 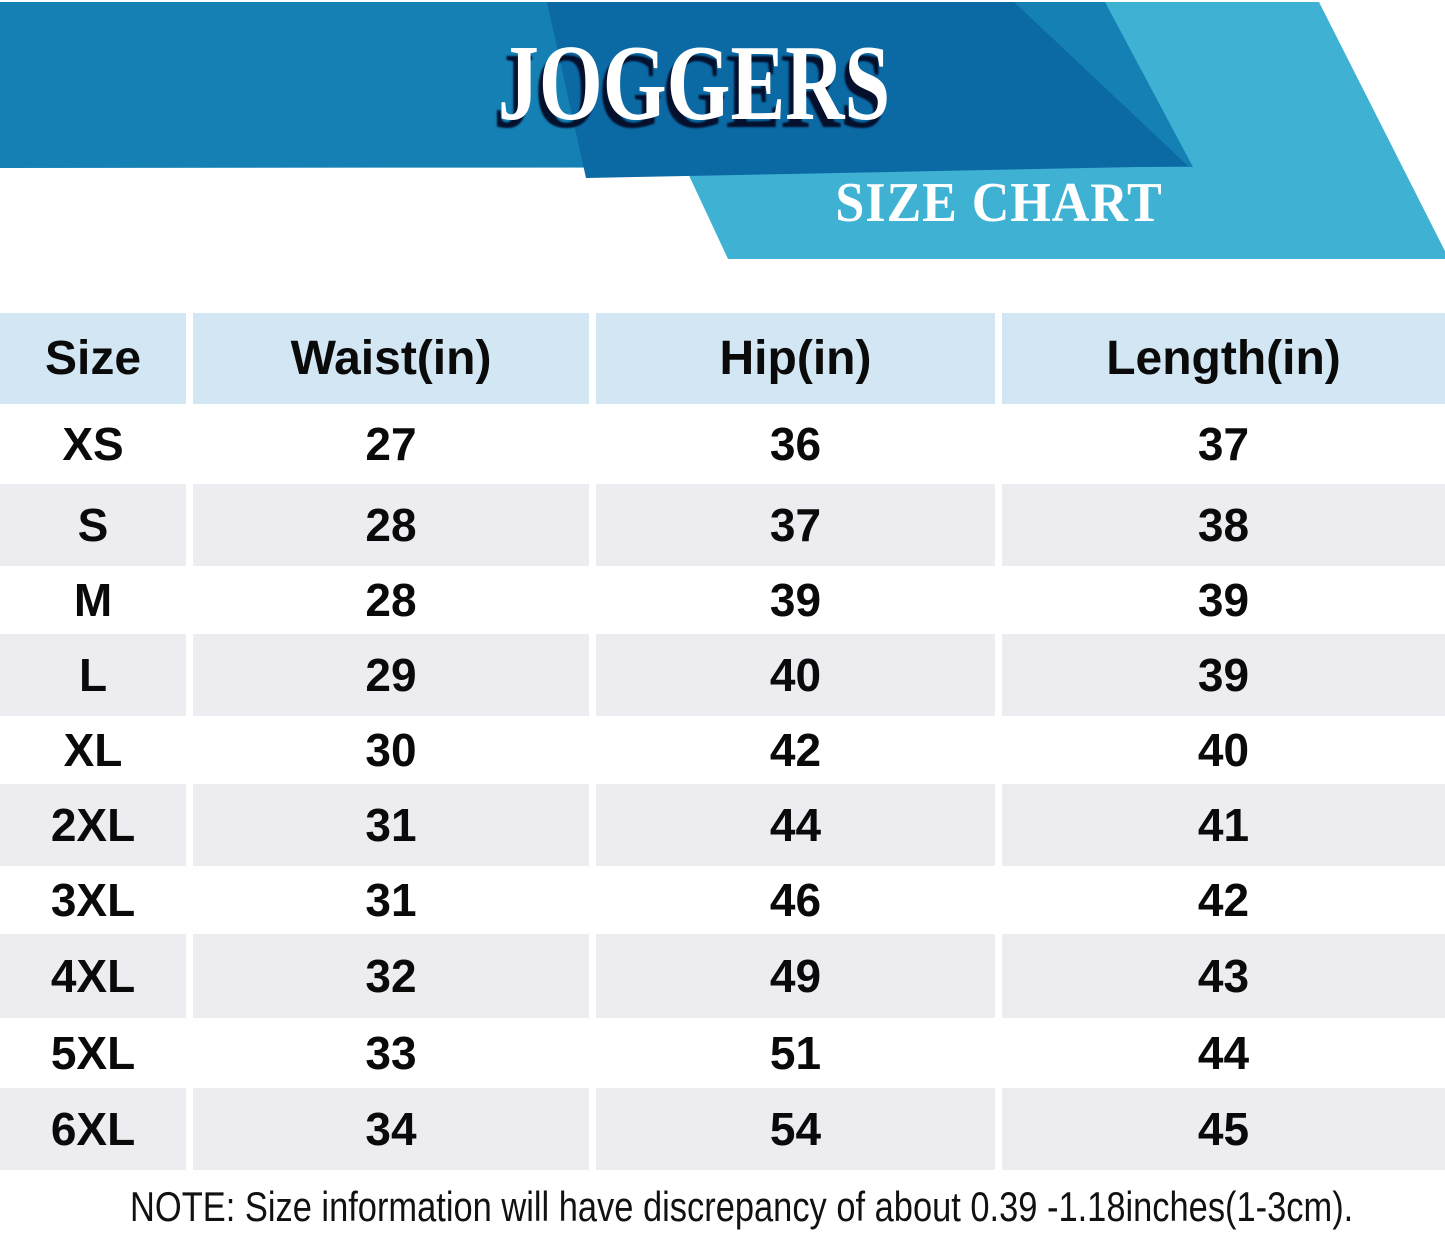 What do you see at coordinates (795, 358) in the screenshot?
I see `column-header-hip: Hip(in)` at bounding box center [795, 358].